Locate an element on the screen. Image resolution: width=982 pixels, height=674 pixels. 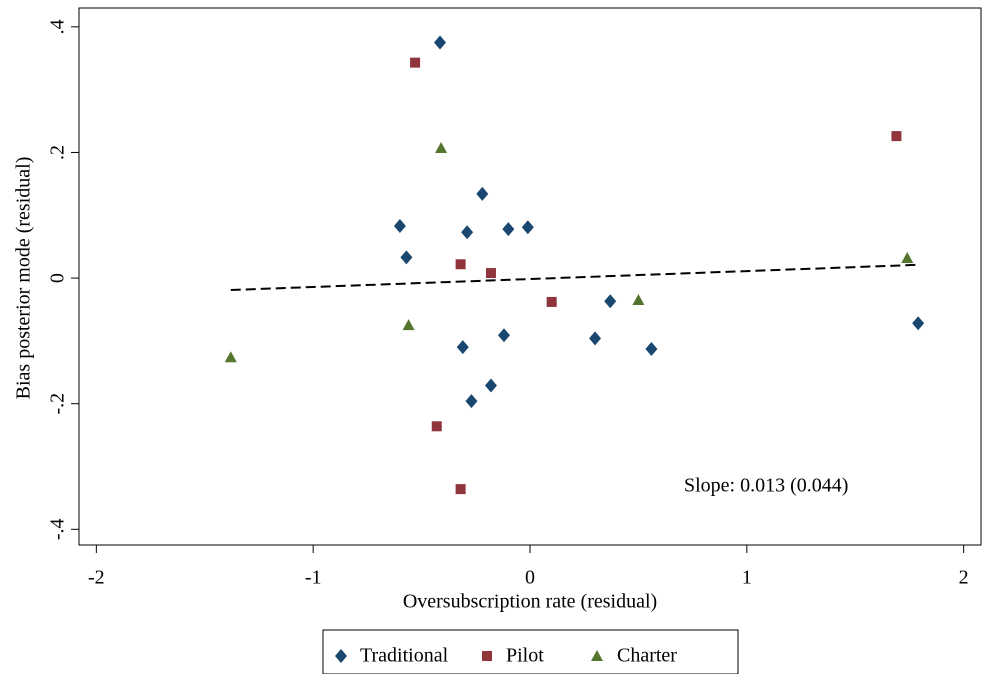
x-tick-label: -1 is located at coordinates (313, 578).